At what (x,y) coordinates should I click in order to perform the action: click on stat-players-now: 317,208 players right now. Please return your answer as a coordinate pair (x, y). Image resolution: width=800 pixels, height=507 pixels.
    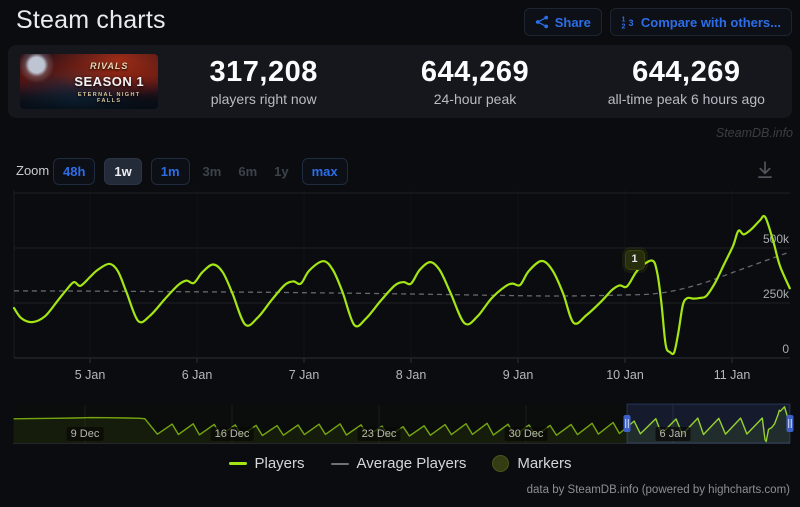
    Looking at the image, I should click on (263, 81).